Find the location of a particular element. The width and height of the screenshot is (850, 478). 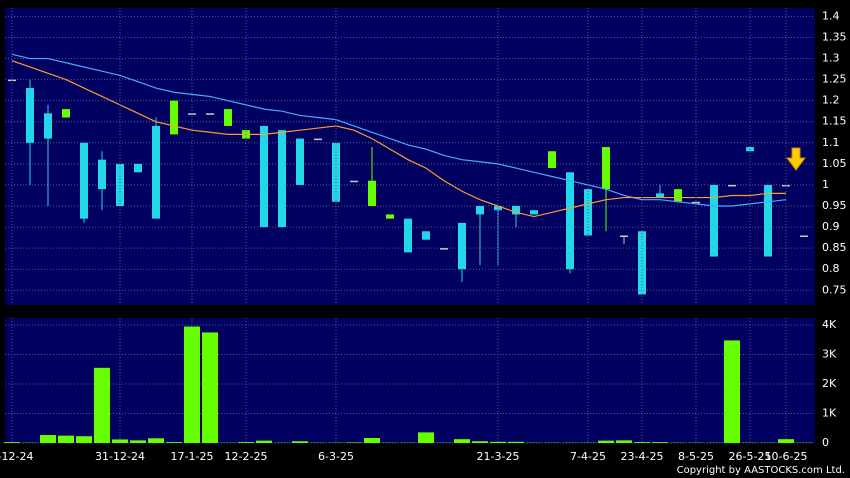

y-tick-label: 1.35 is located at coordinates (834, 36).